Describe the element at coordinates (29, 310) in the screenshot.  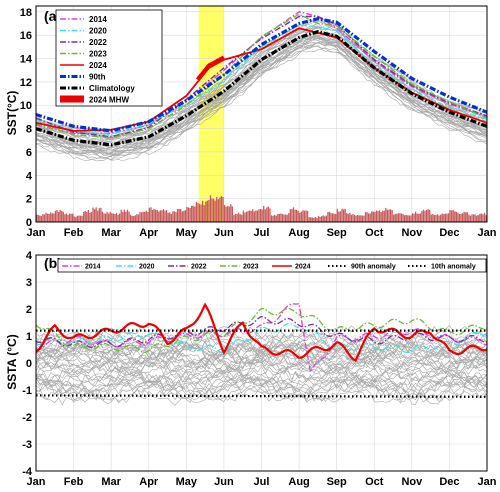
I see `y-tick-label: 2` at that location.